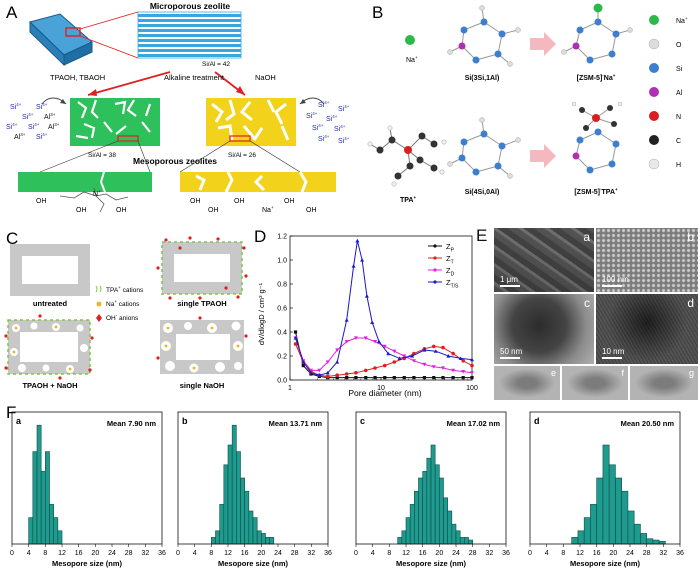 The height and width of the screenshot is (580, 700). Describe the element at coordinates (410, 40) in the screenshot. I see `na-atom` at that location.